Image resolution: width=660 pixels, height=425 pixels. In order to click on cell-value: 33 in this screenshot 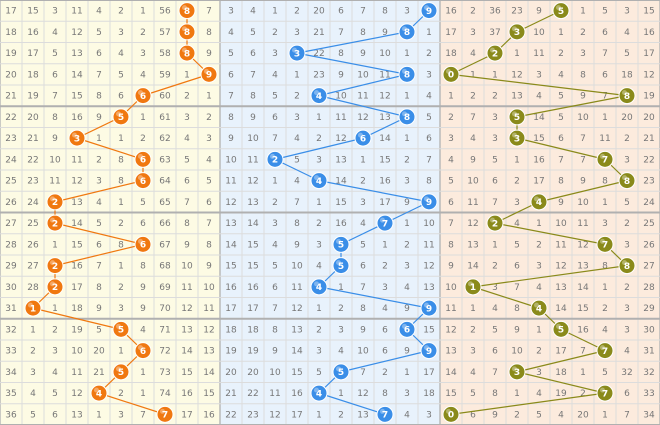, I will do `click(10, 352)`.